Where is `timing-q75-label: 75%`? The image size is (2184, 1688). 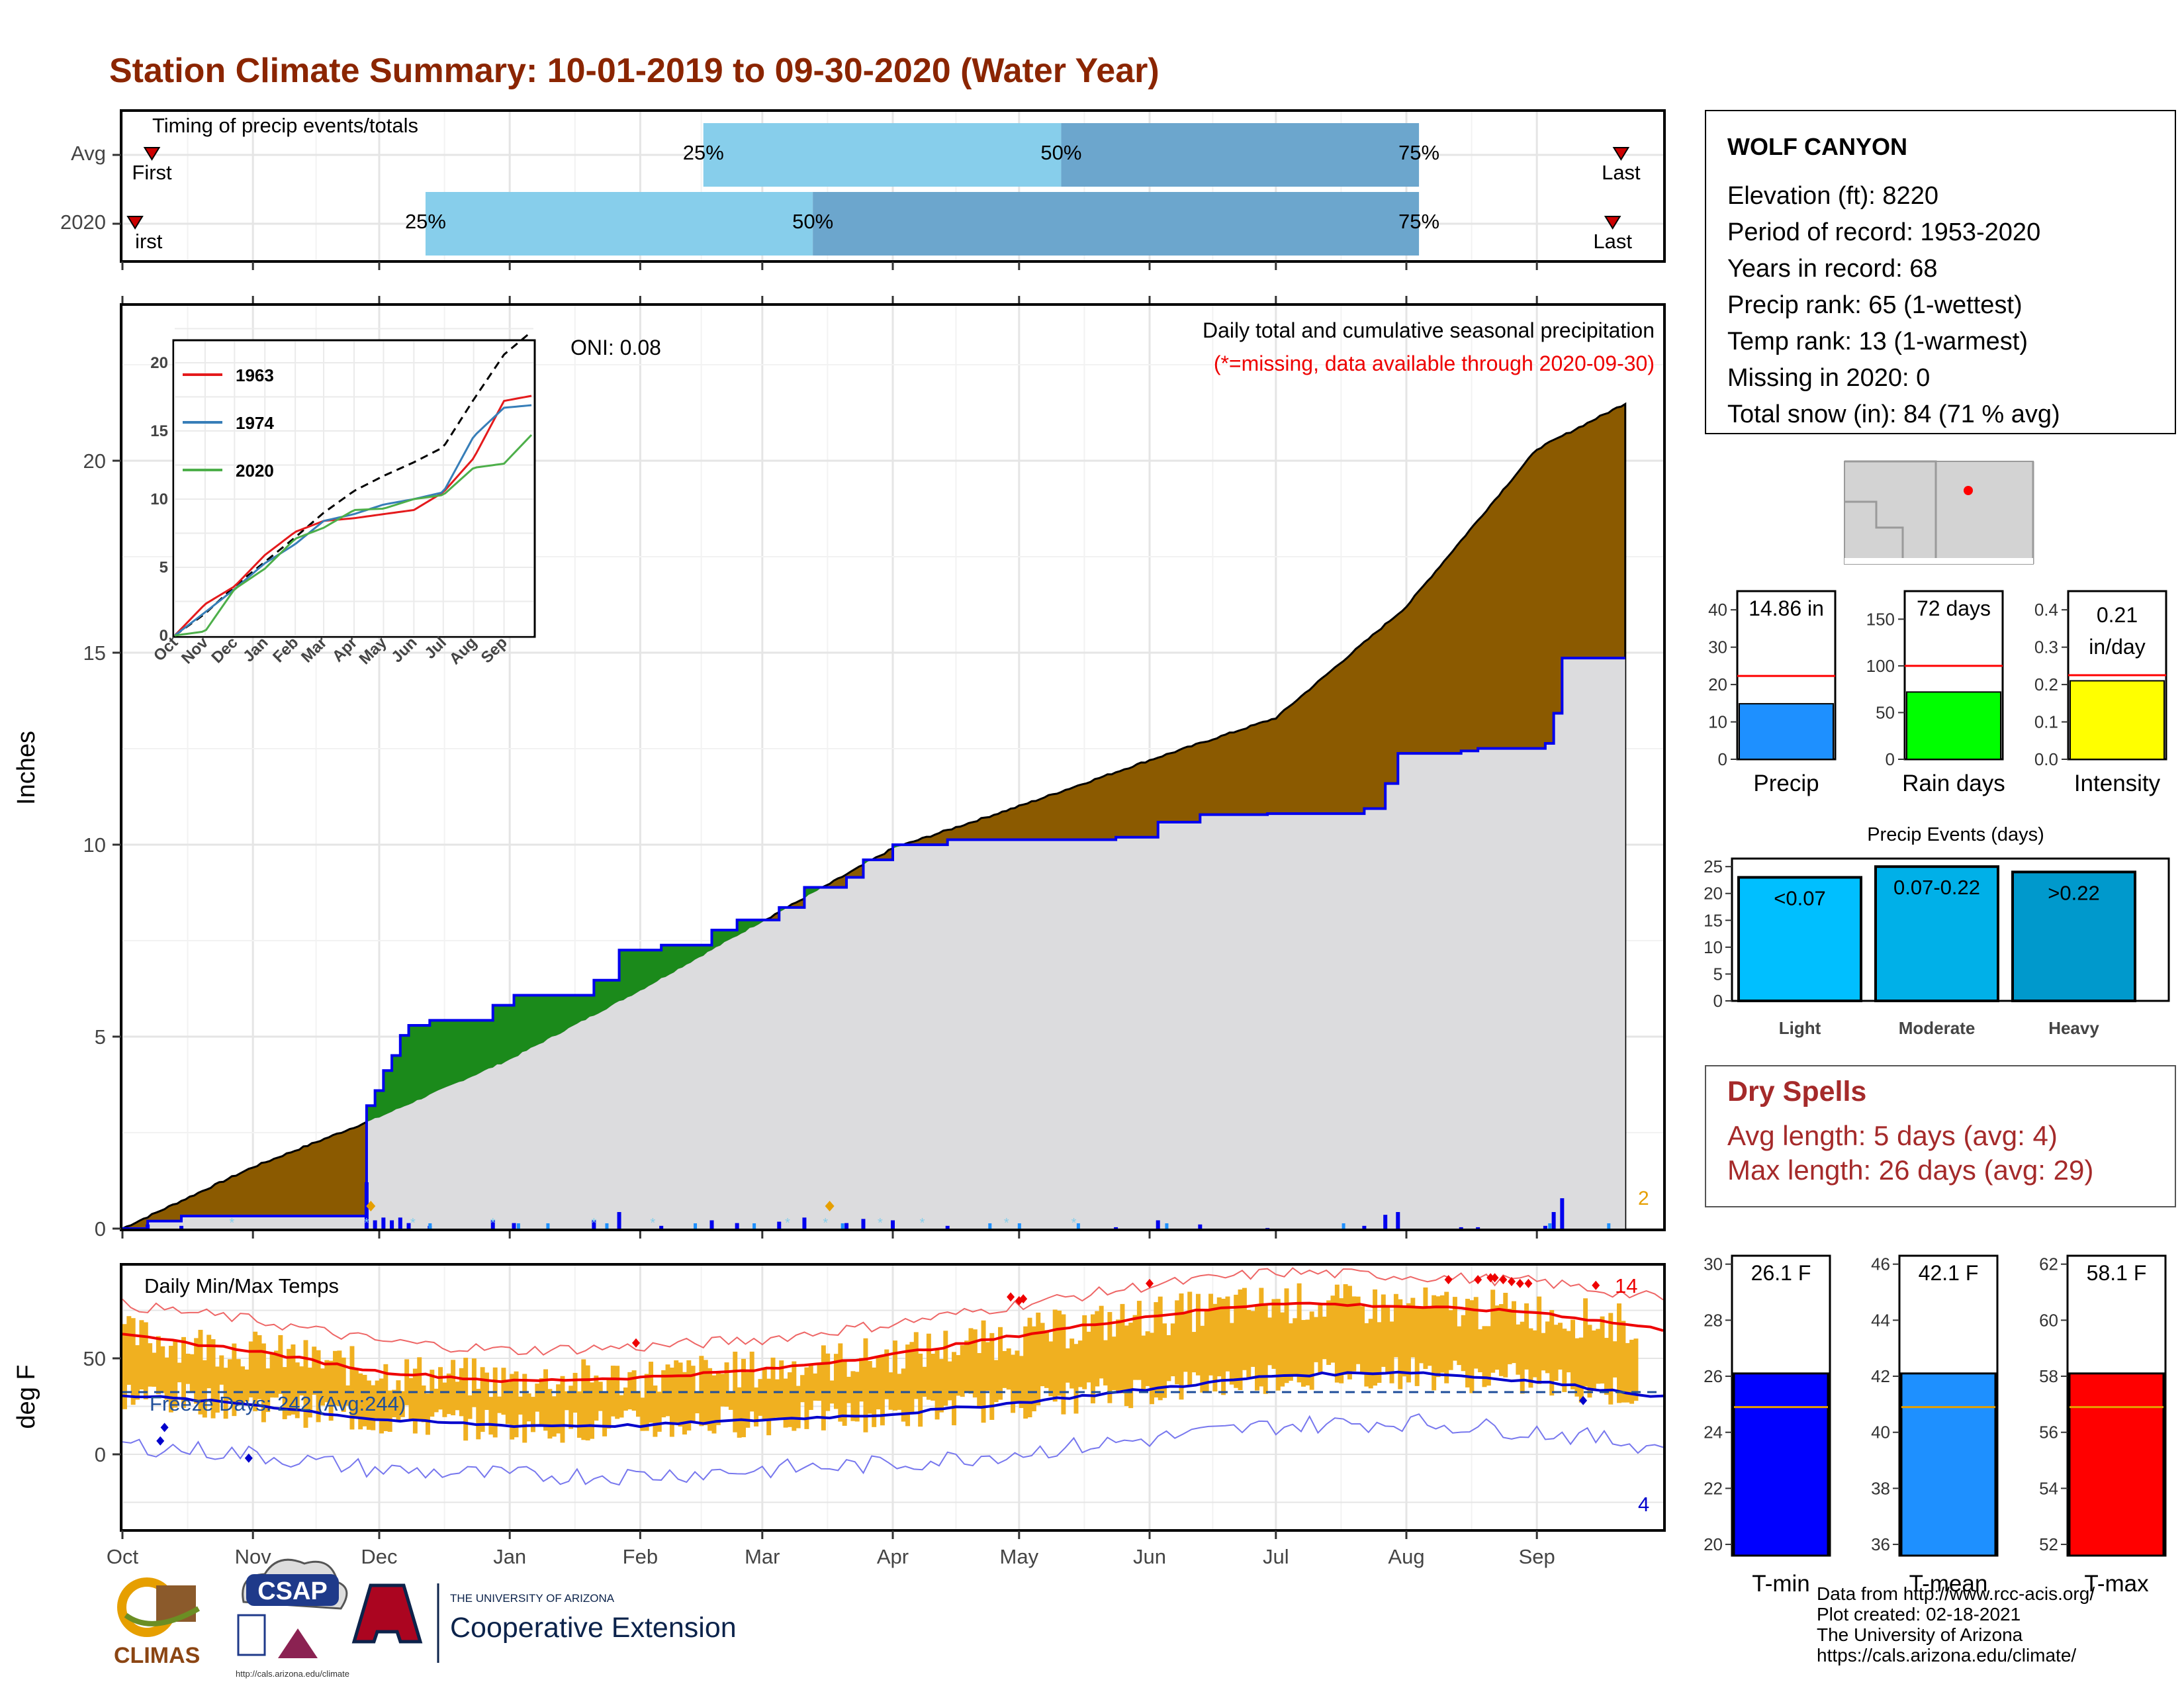 timing-q75-label: 75% is located at coordinates (1419, 221).